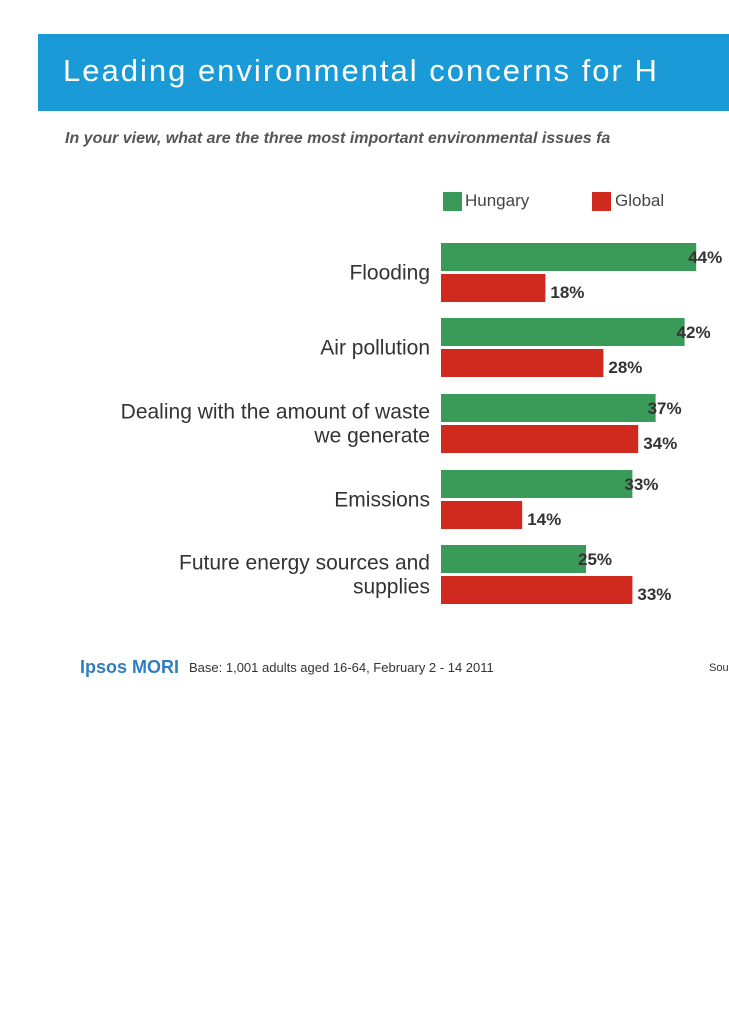 The image size is (729, 1030). What do you see at coordinates (660, 443) in the screenshot?
I see `data-label-global: 34%` at bounding box center [660, 443].